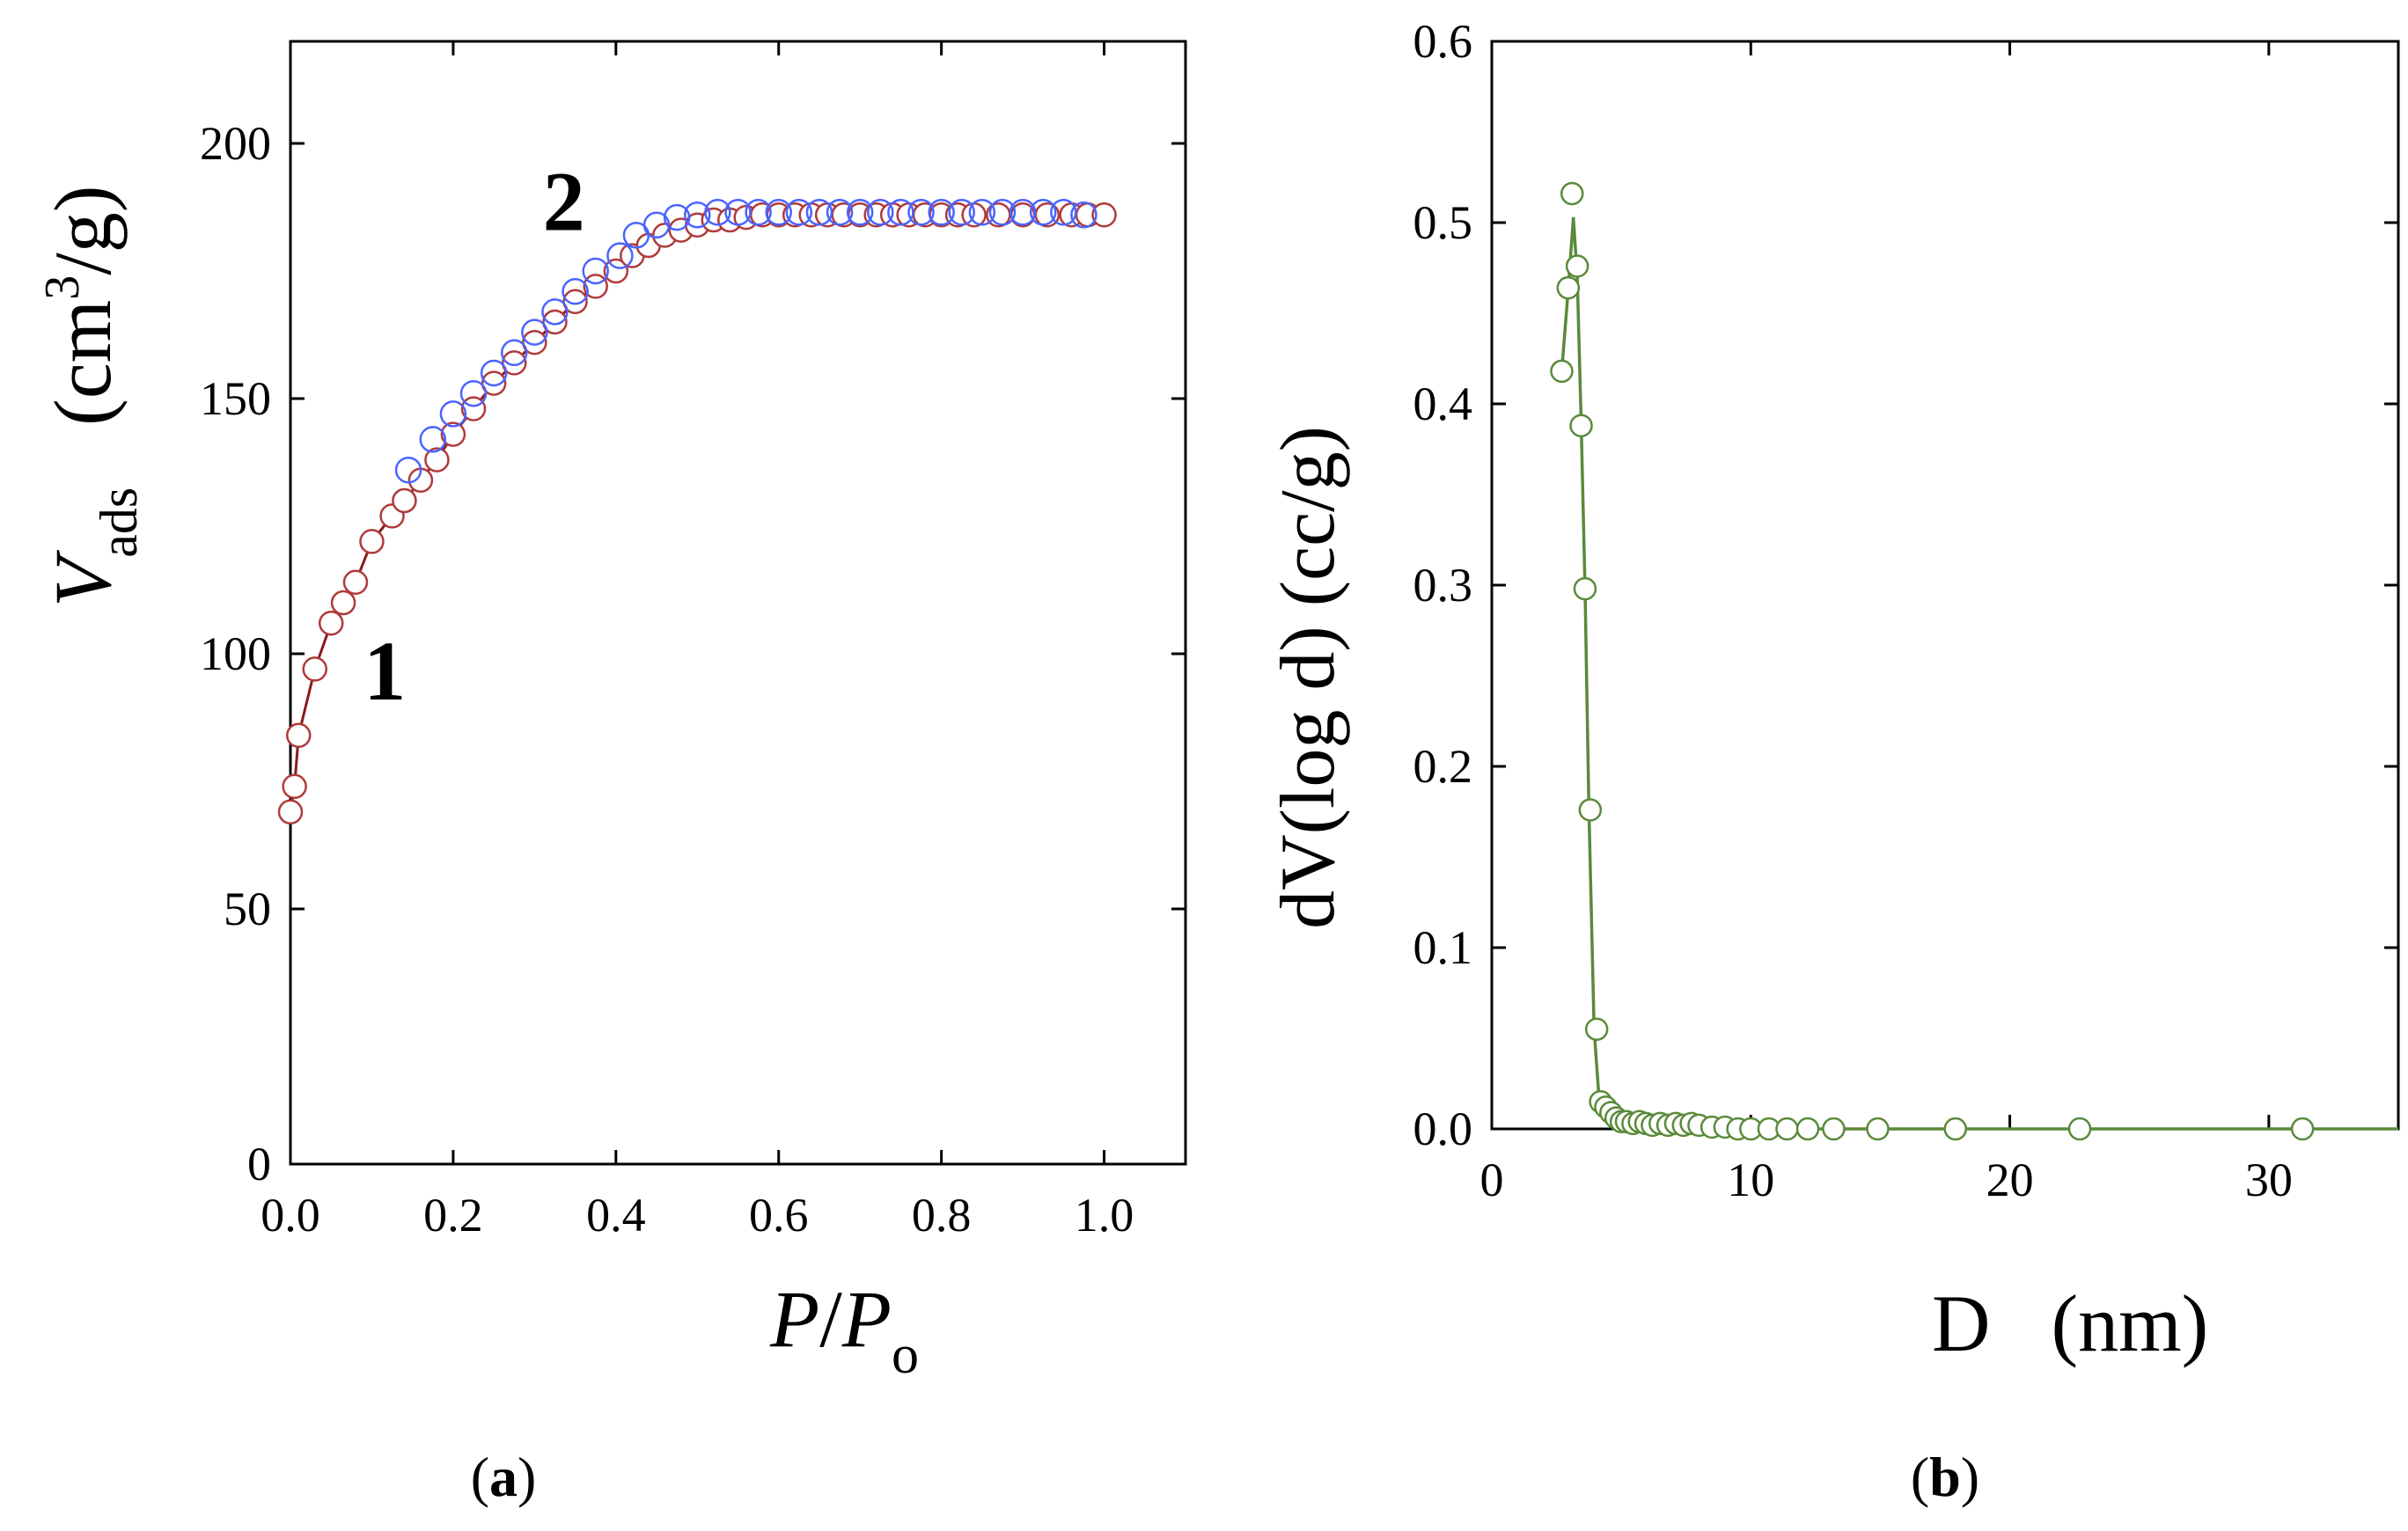  Describe the element at coordinates (384, 671) in the screenshot. I see `panel-a-annotation-1: 1` at that location.